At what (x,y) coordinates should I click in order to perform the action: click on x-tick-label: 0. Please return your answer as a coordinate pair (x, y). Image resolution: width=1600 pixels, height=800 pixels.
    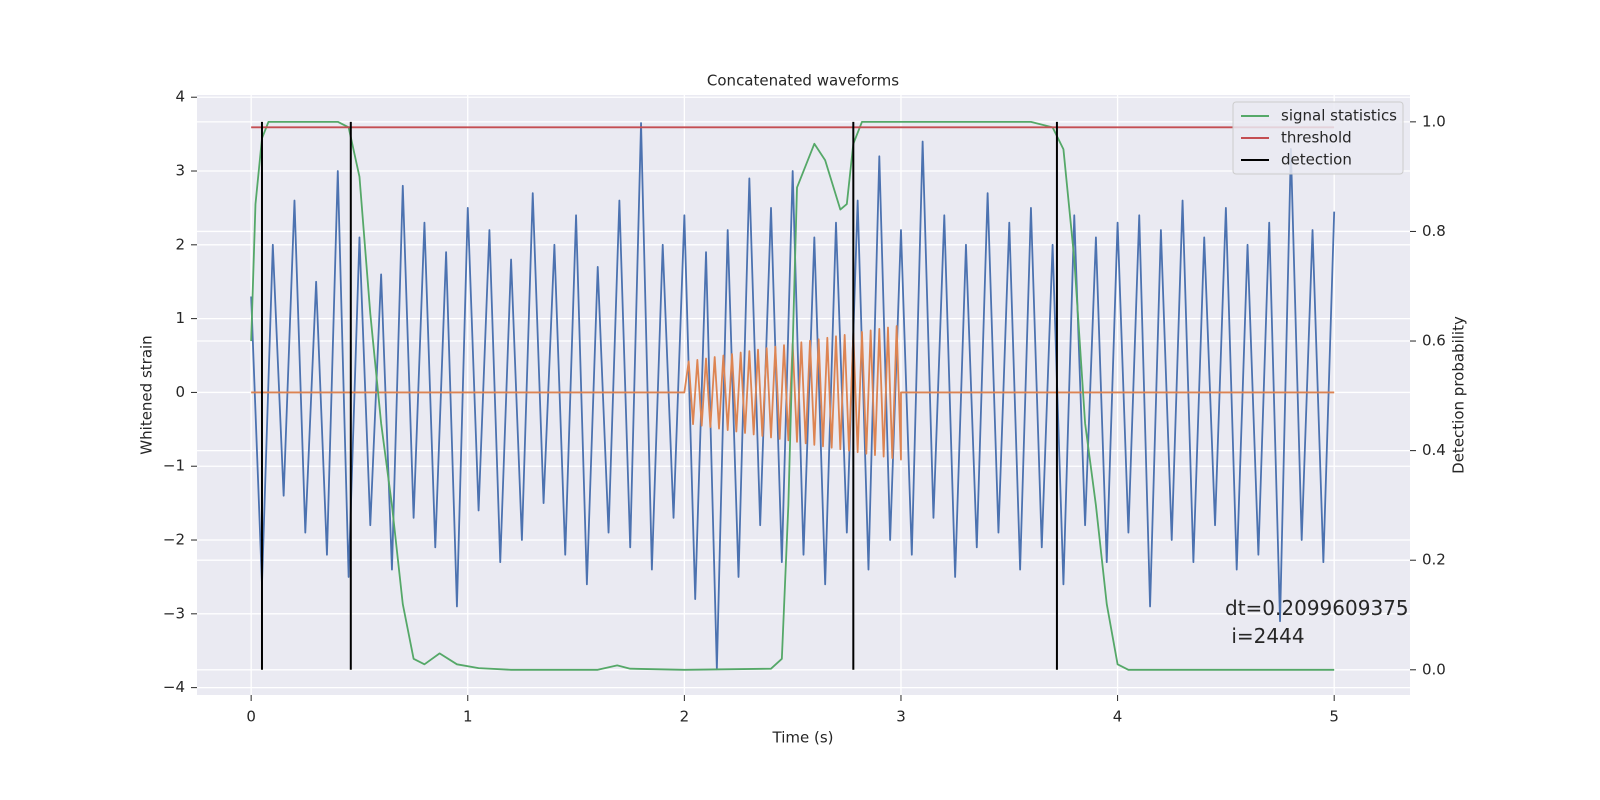
    Looking at the image, I should click on (251, 717).